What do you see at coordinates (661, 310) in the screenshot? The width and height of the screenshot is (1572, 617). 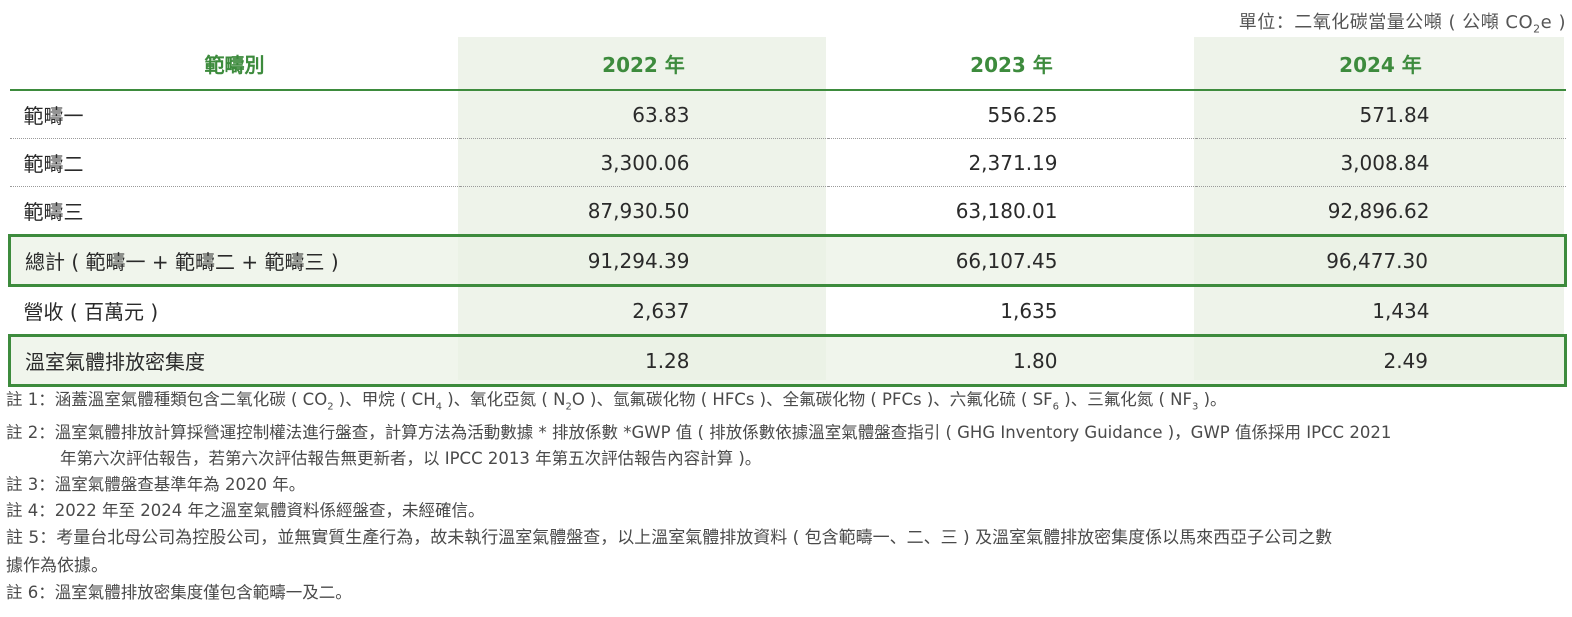 I see `cell-value: 2,637` at bounding box center [661, 310].